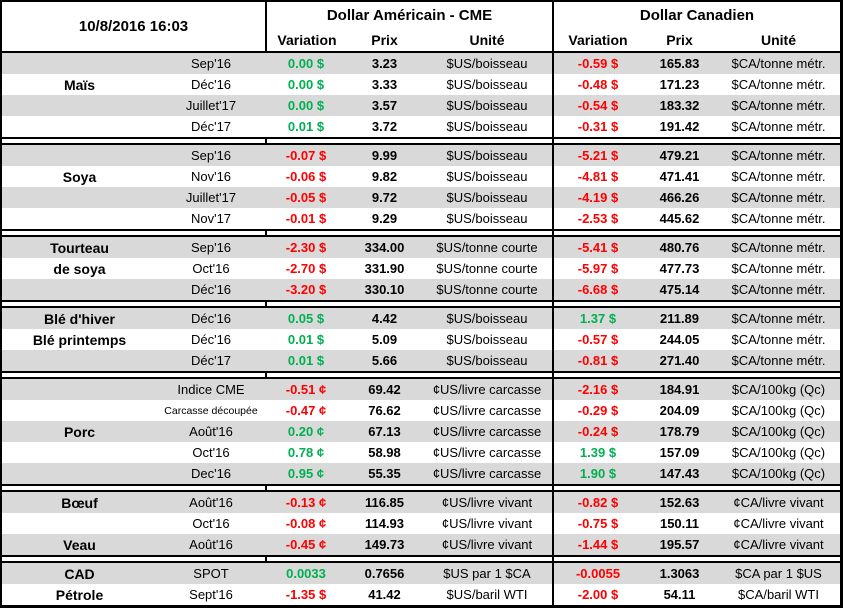  Describe the element at coordinates (79, 247) in the screenshot. I see `commodity-name: Tourteau` at that location.